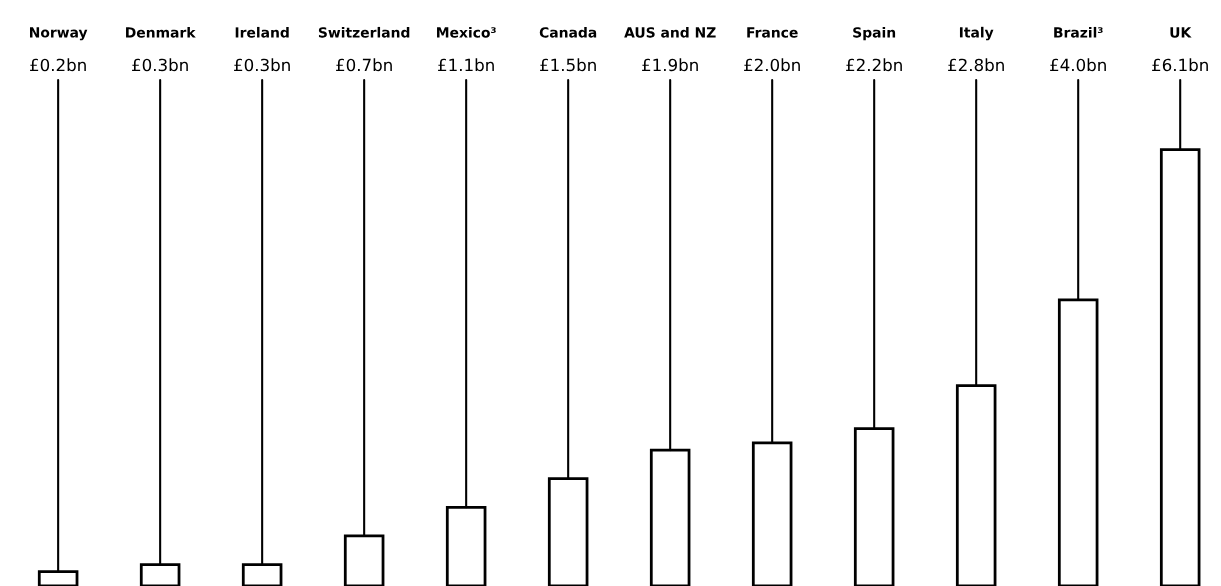 The image size is (1221, 586). What do you see at coordinates (874, 33) in the screenshot?
I see `x-tick-label: Spain` at bounding box center [874, 33].